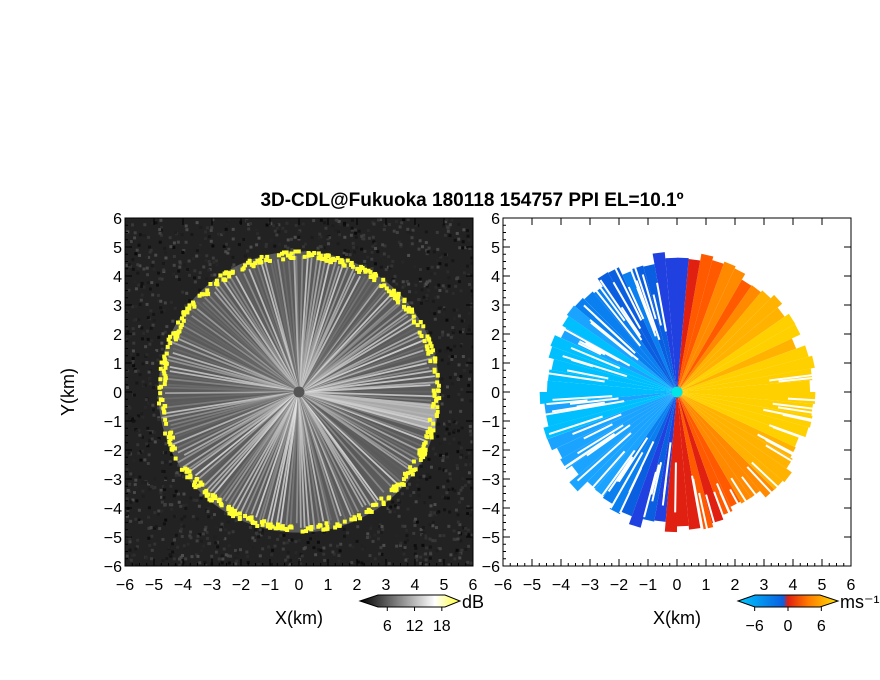  Describe the element at coordinates (706, 585) in the screenshot. I see `x-tick-label: 1` at that location.